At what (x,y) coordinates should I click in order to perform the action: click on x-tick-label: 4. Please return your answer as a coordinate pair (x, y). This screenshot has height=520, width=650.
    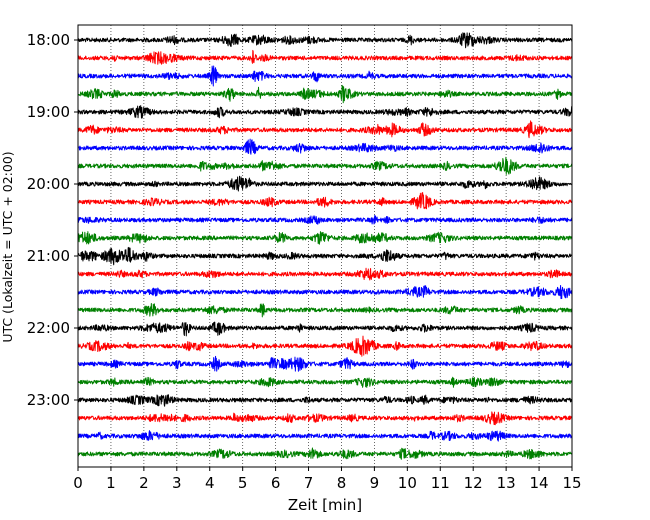
    Looking at the image, I should click on (210, 483).